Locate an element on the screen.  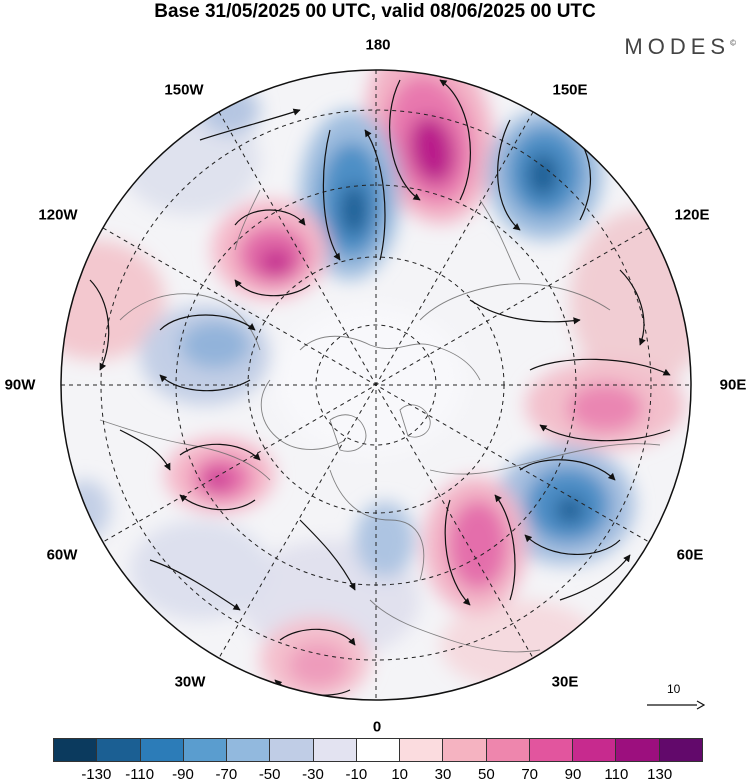
colorbar-tick-label: -10 is located at coordinates (356, 774).